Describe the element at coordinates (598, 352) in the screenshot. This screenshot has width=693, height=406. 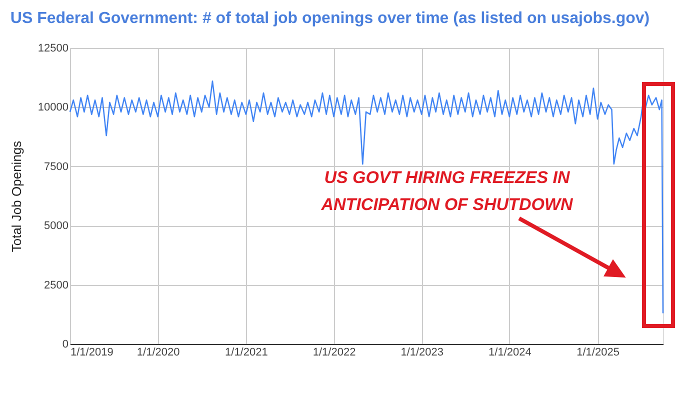
I see `x-tick-label: 1/1/2025` at that location.